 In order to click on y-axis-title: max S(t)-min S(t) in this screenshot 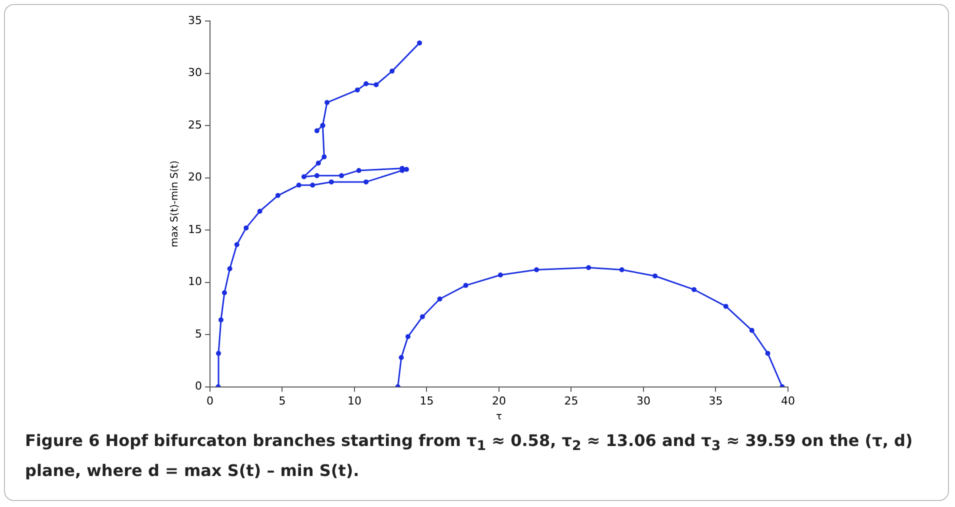, I will do `click(175, 204)`.